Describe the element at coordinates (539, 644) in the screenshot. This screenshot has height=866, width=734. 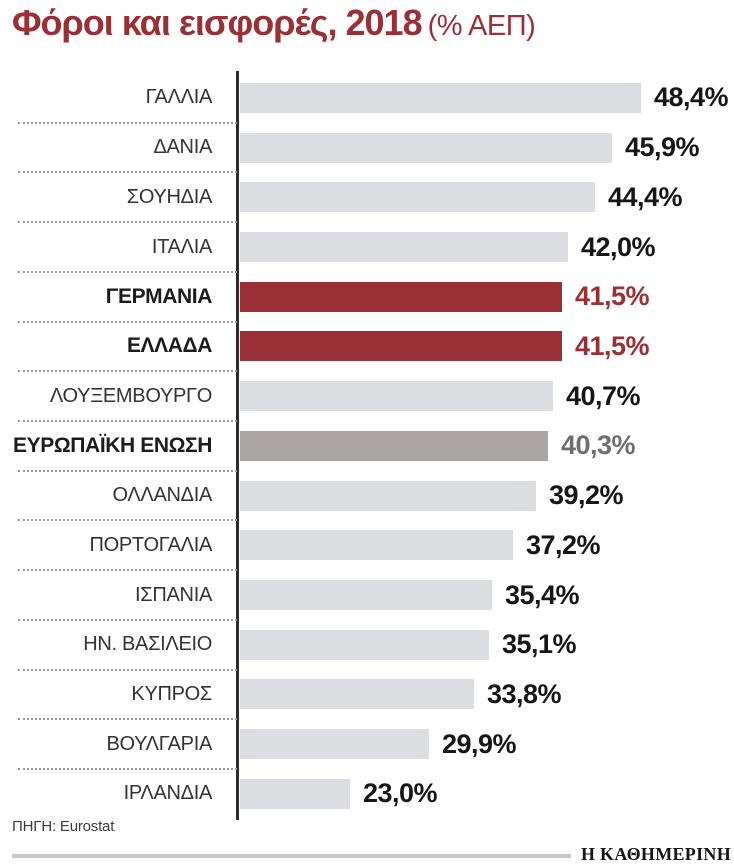
I see `value-label: 35,1%` at that location.